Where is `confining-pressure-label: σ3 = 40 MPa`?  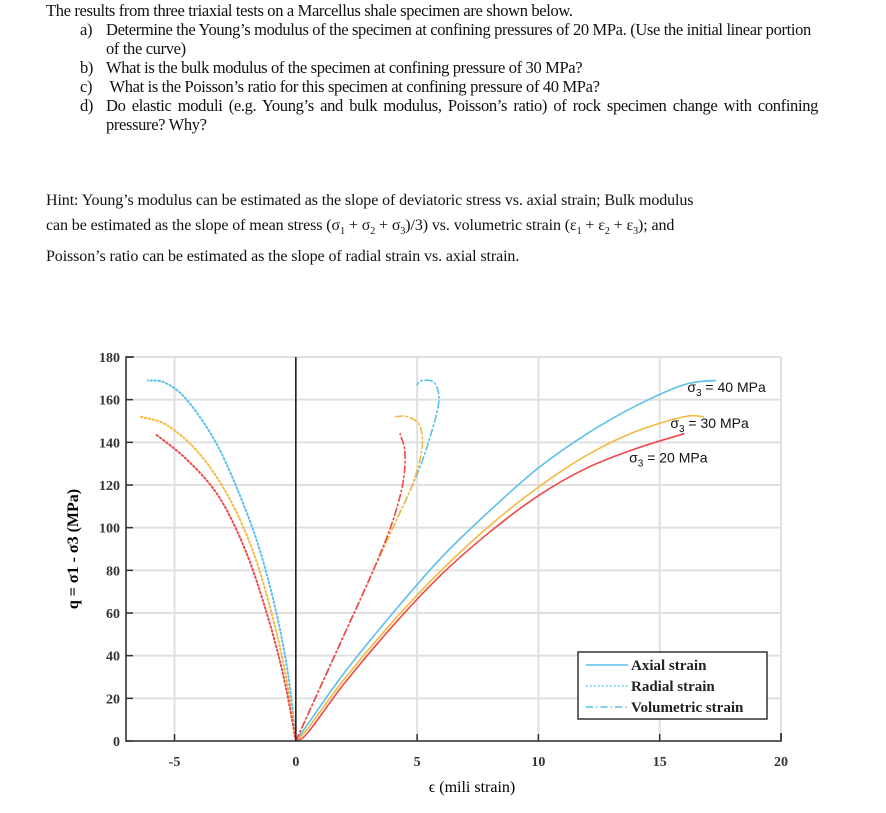 confining-pressure-label: σ3 = 40 MPa is located at coordinates (726, 389).